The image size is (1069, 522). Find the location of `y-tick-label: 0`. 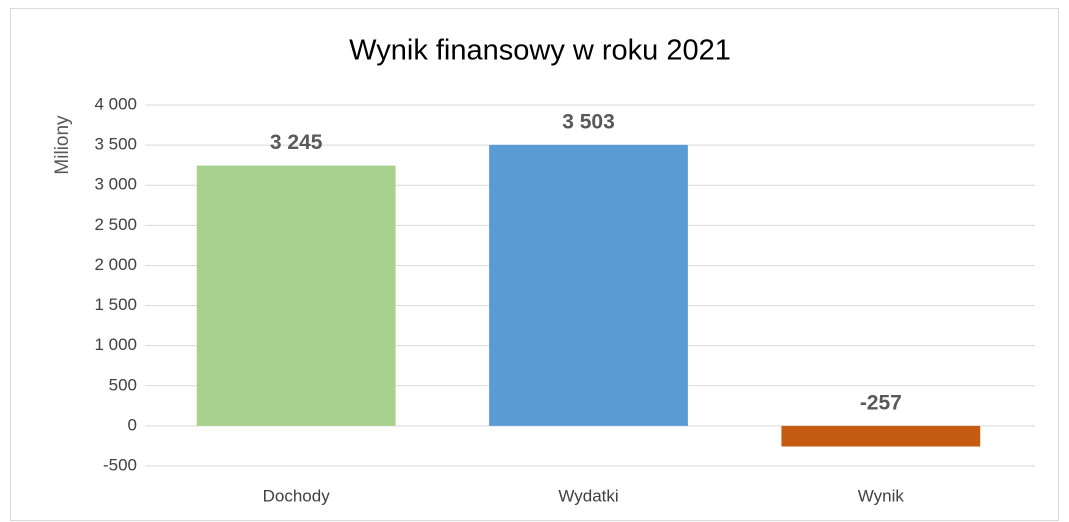

y-tick-label: 0 is located at coordinates (132, 424).